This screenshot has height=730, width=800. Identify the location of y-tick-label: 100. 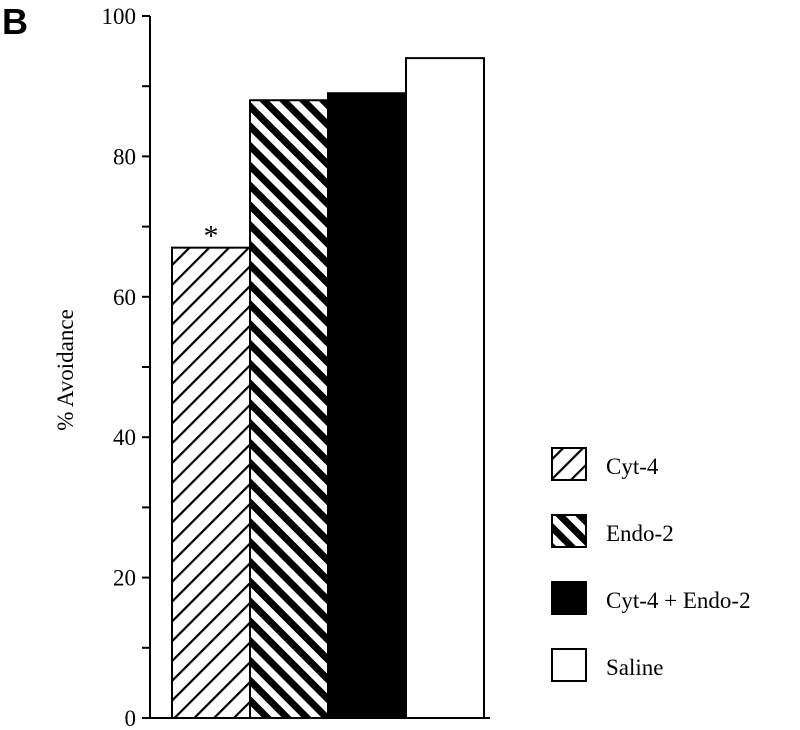
(119, 16).